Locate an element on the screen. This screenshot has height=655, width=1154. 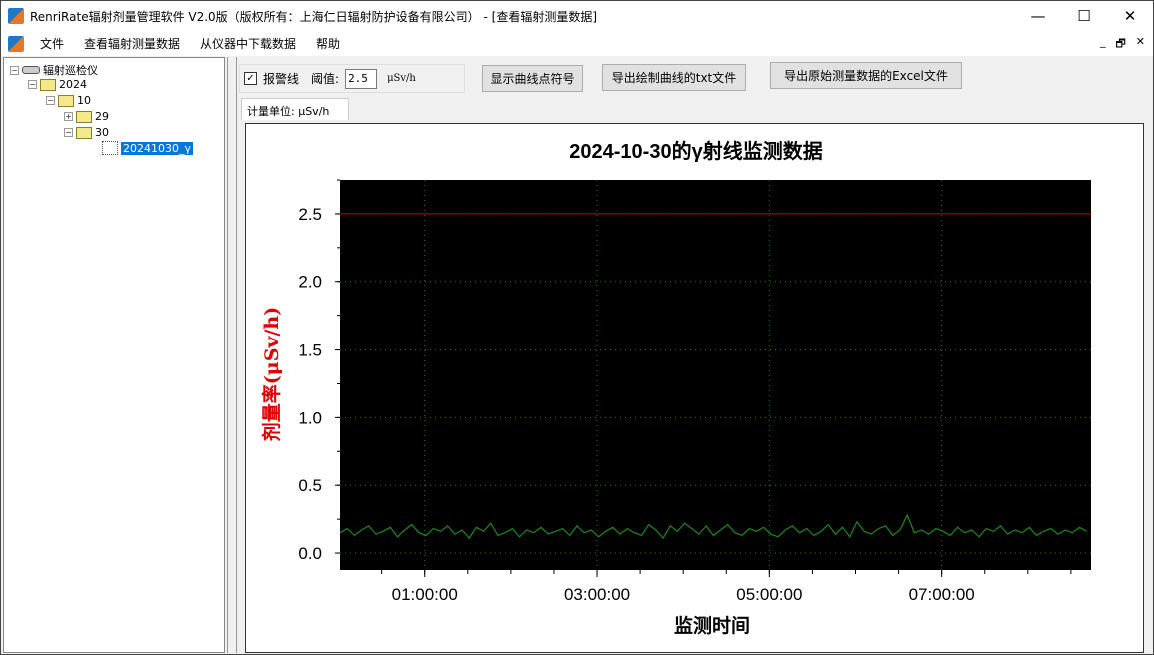
tree-node-day-30: − 30 is located at coordinates (86, 132).